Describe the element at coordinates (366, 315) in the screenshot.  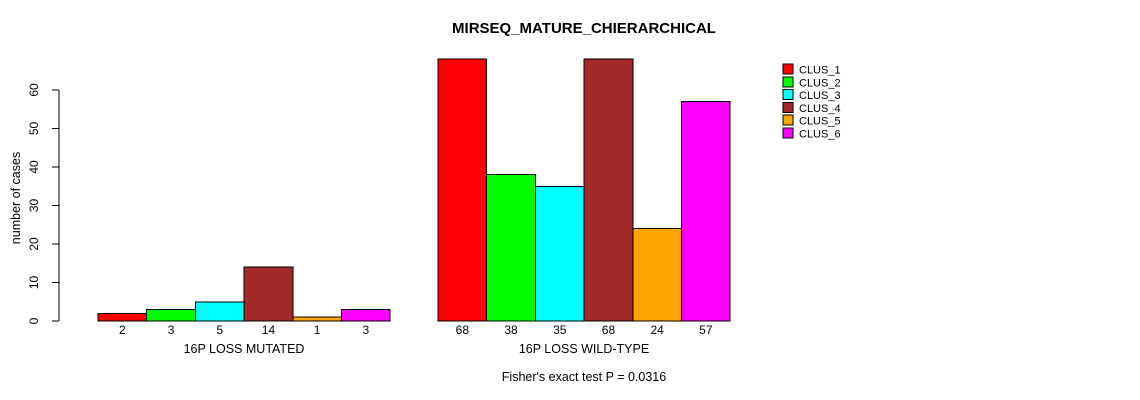
I see `bar-clus_6-group1` at that location.